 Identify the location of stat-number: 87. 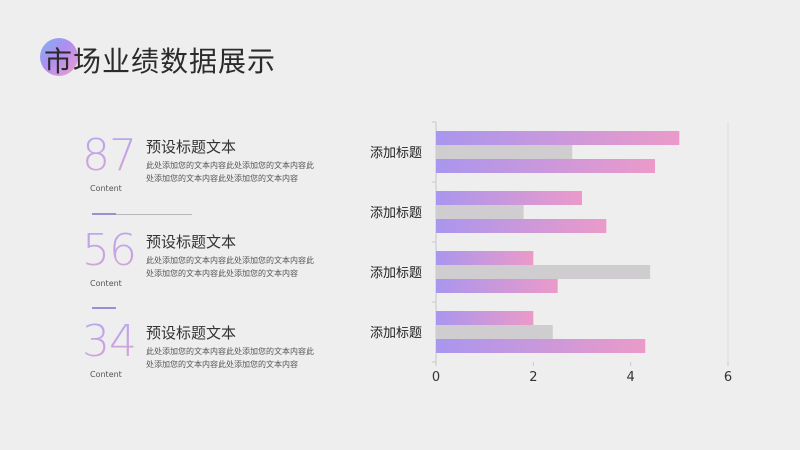
(109, 155).